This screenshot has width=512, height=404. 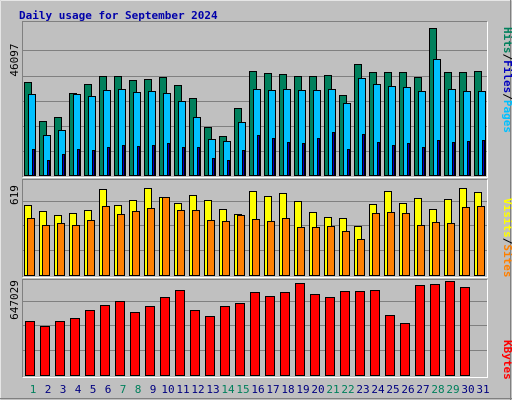 What do you see at coordinates (272, 389) in the screenshot?
I see `day-label: 17` at bounding box center [272, 389].